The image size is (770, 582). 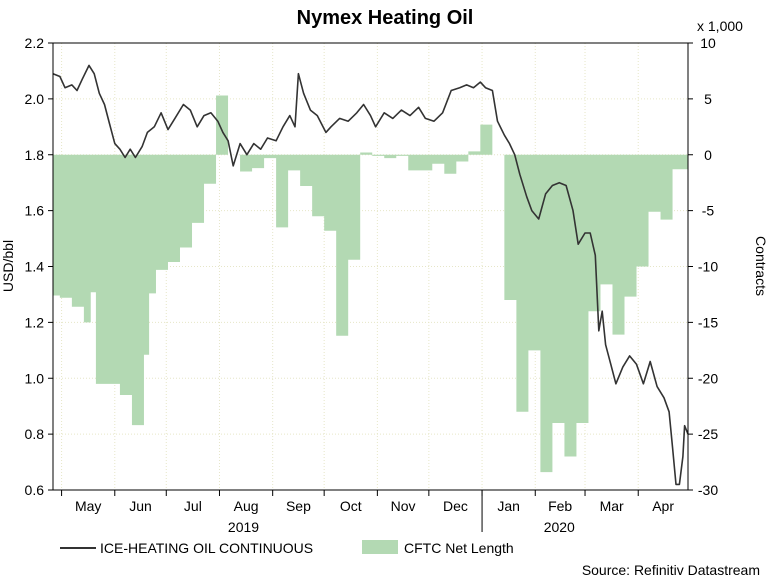 What do you see at coordinates (708, 322) in the screenshot?
I see `right-tick-label: -15` at bounding box center [708, 322].